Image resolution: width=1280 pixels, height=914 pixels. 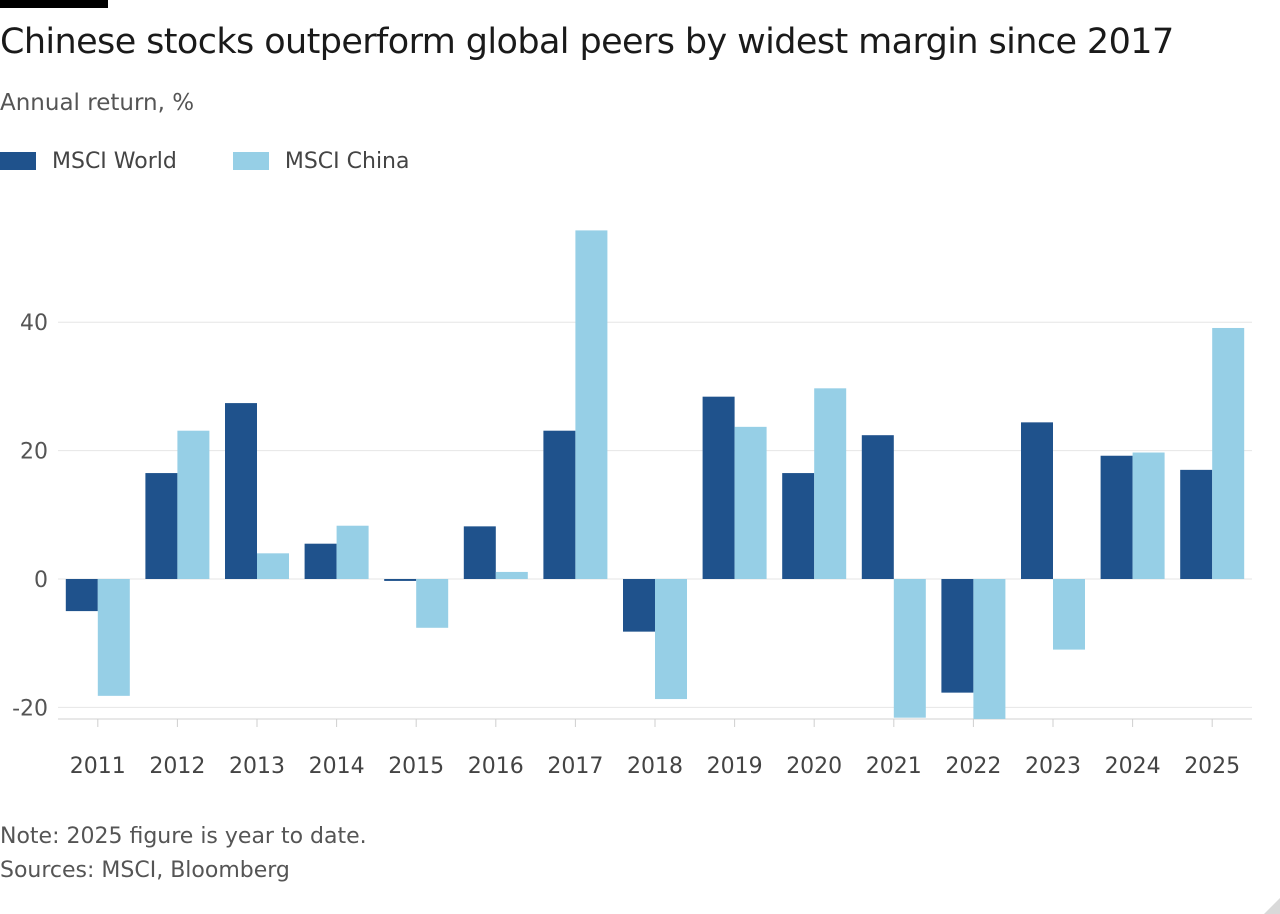 What do you see at coordinates (909, 648) in the screenshot?
I see `bar-china-2021` at bounding box center [909, 648].